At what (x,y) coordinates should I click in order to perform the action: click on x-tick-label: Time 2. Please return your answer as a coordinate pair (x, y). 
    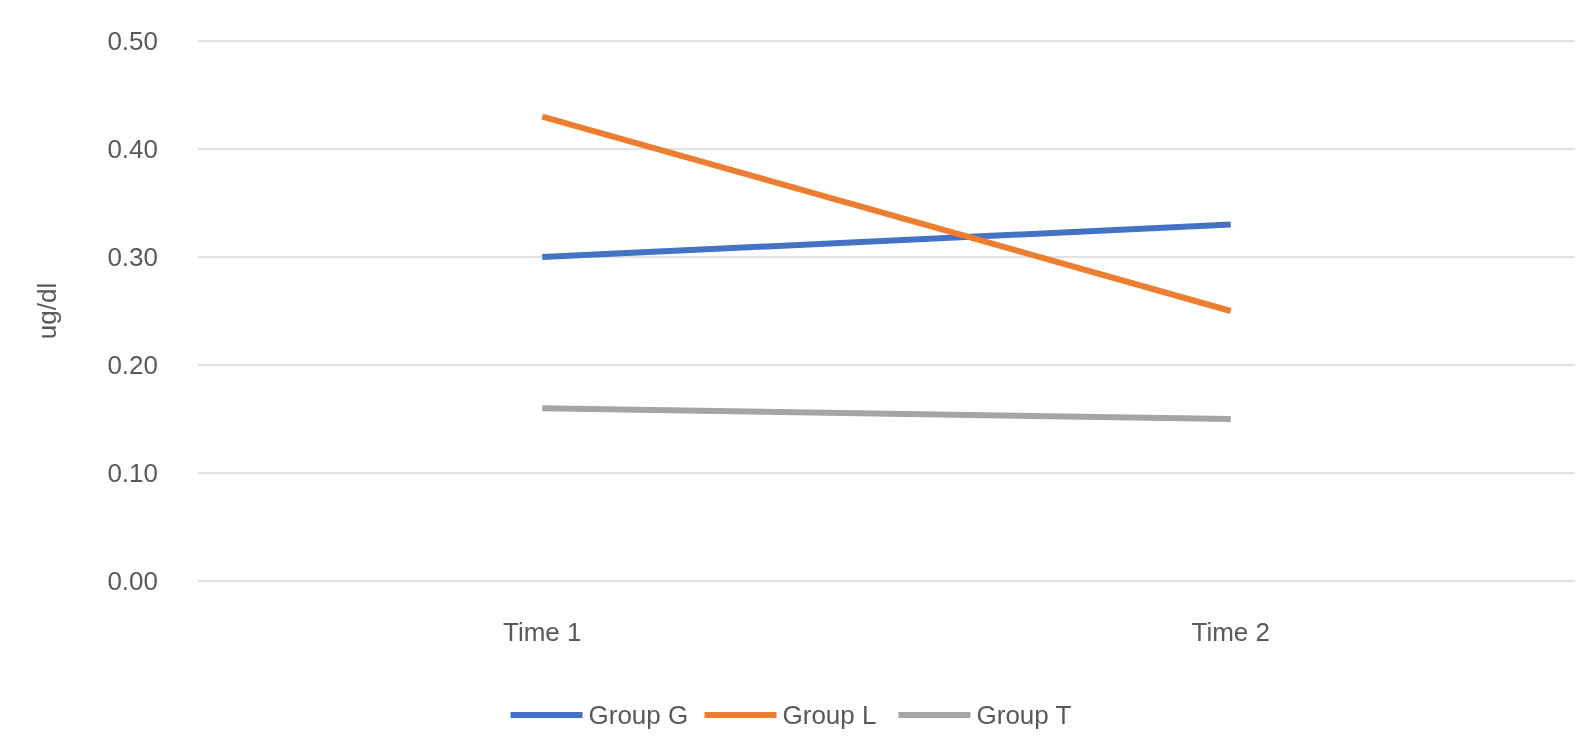
    Looking at the image, I should click on (1230, 632).